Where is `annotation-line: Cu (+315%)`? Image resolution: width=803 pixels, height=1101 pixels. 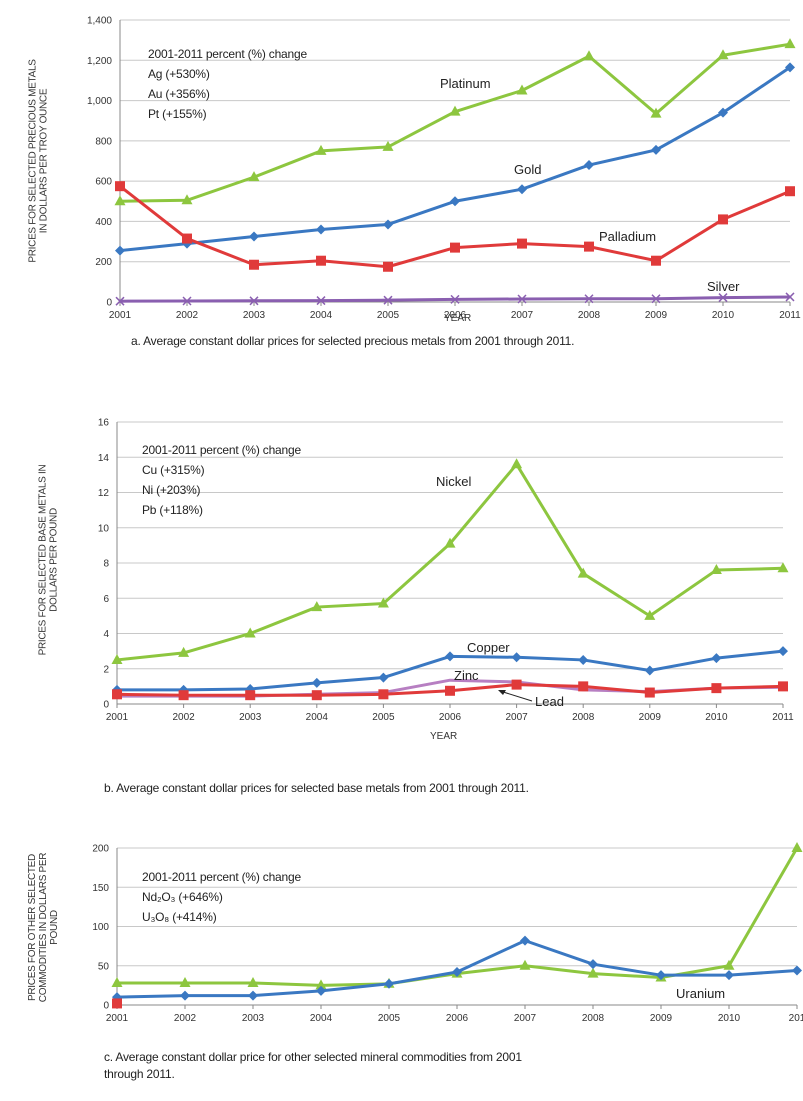 annotation-line: Cu (+315%) is located at coordinates (173, 470).